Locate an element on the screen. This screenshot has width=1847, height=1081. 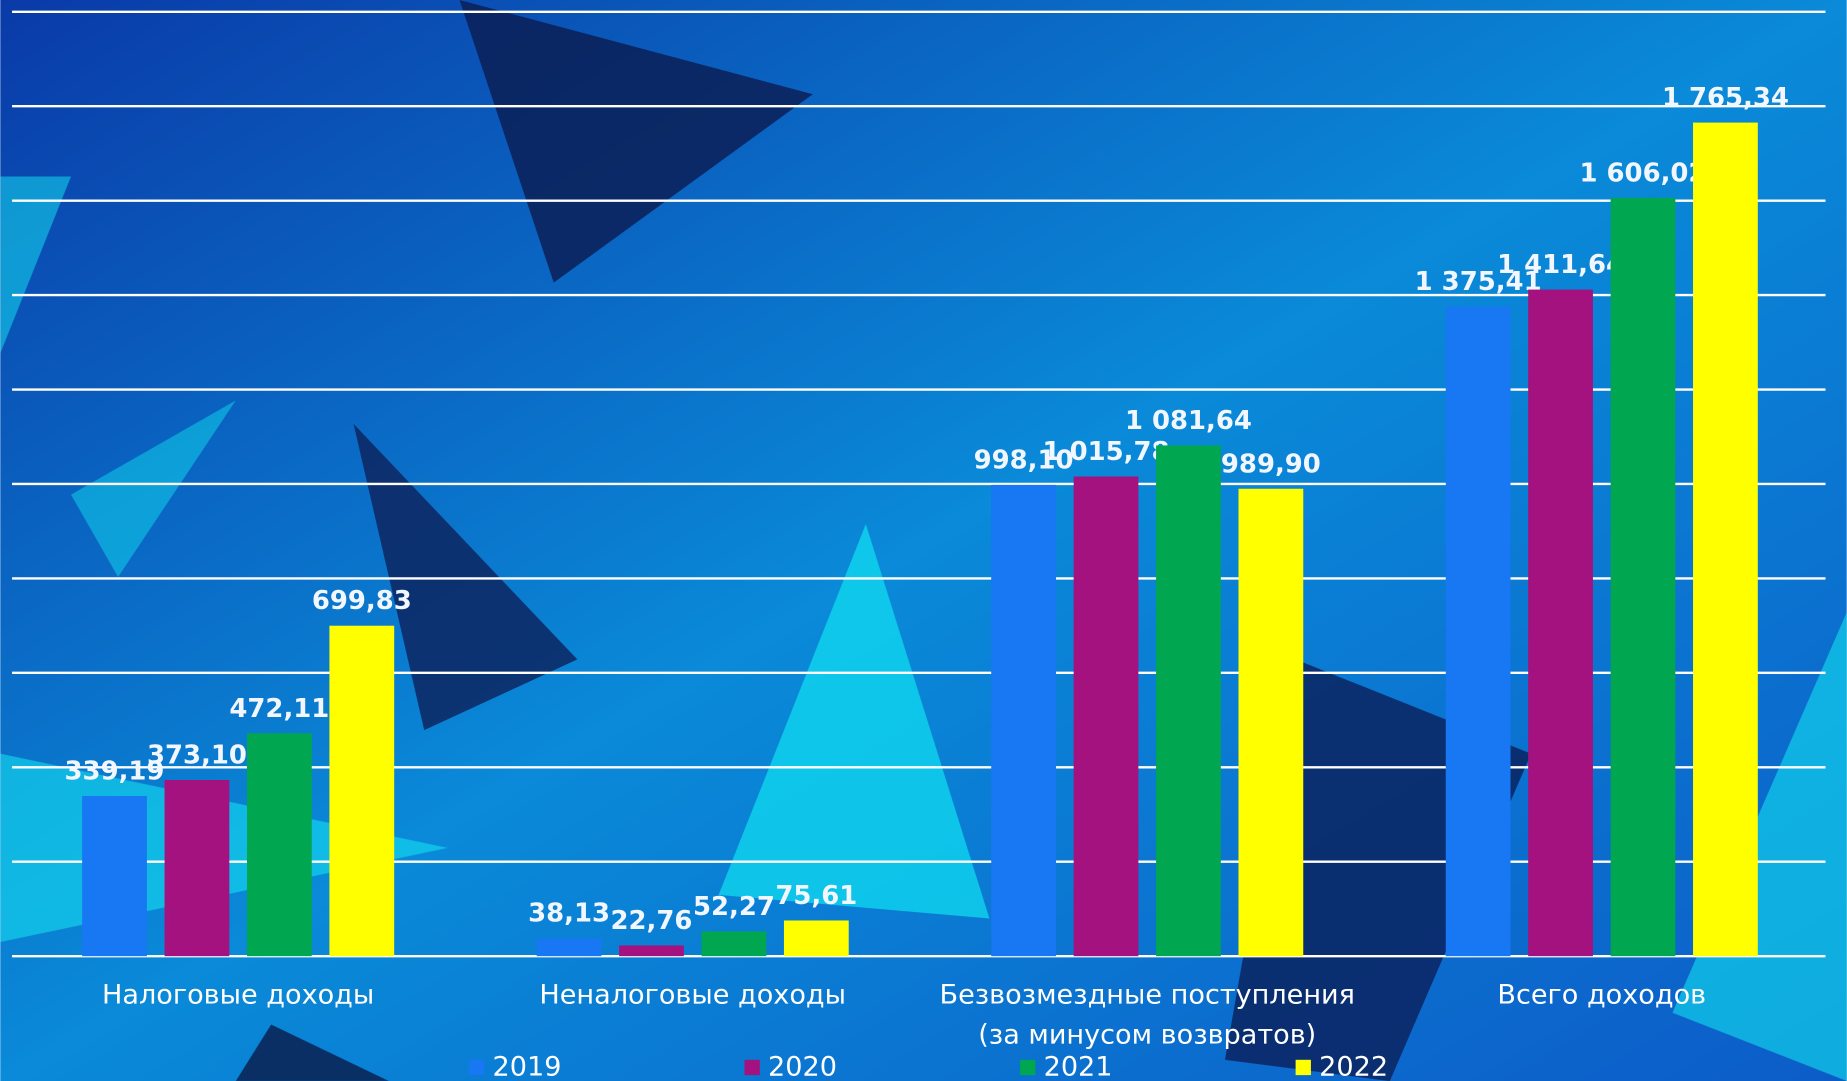
value-label: 75,61 is located at coordinates (816, 896).